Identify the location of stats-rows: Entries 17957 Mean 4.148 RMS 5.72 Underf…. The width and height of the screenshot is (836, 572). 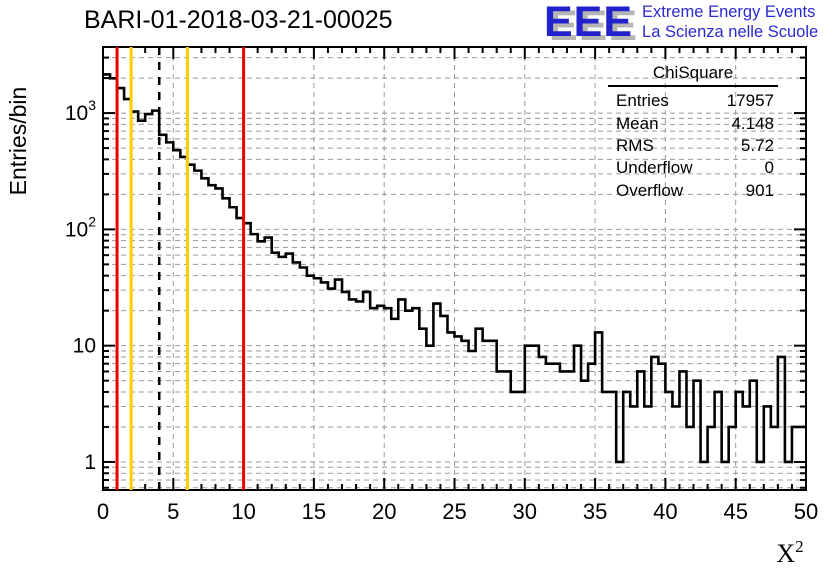
(693, 144).